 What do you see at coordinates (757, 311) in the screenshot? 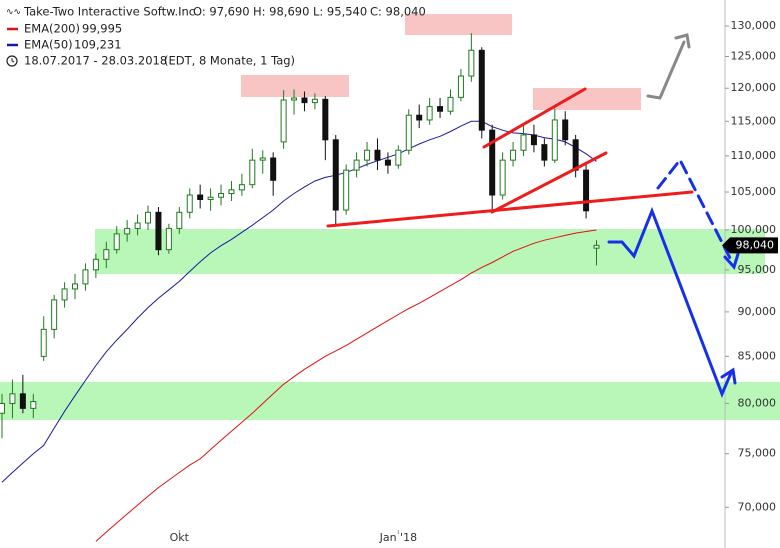
I see `y-tick-label: 90,000` at bounding box center [757, 311].